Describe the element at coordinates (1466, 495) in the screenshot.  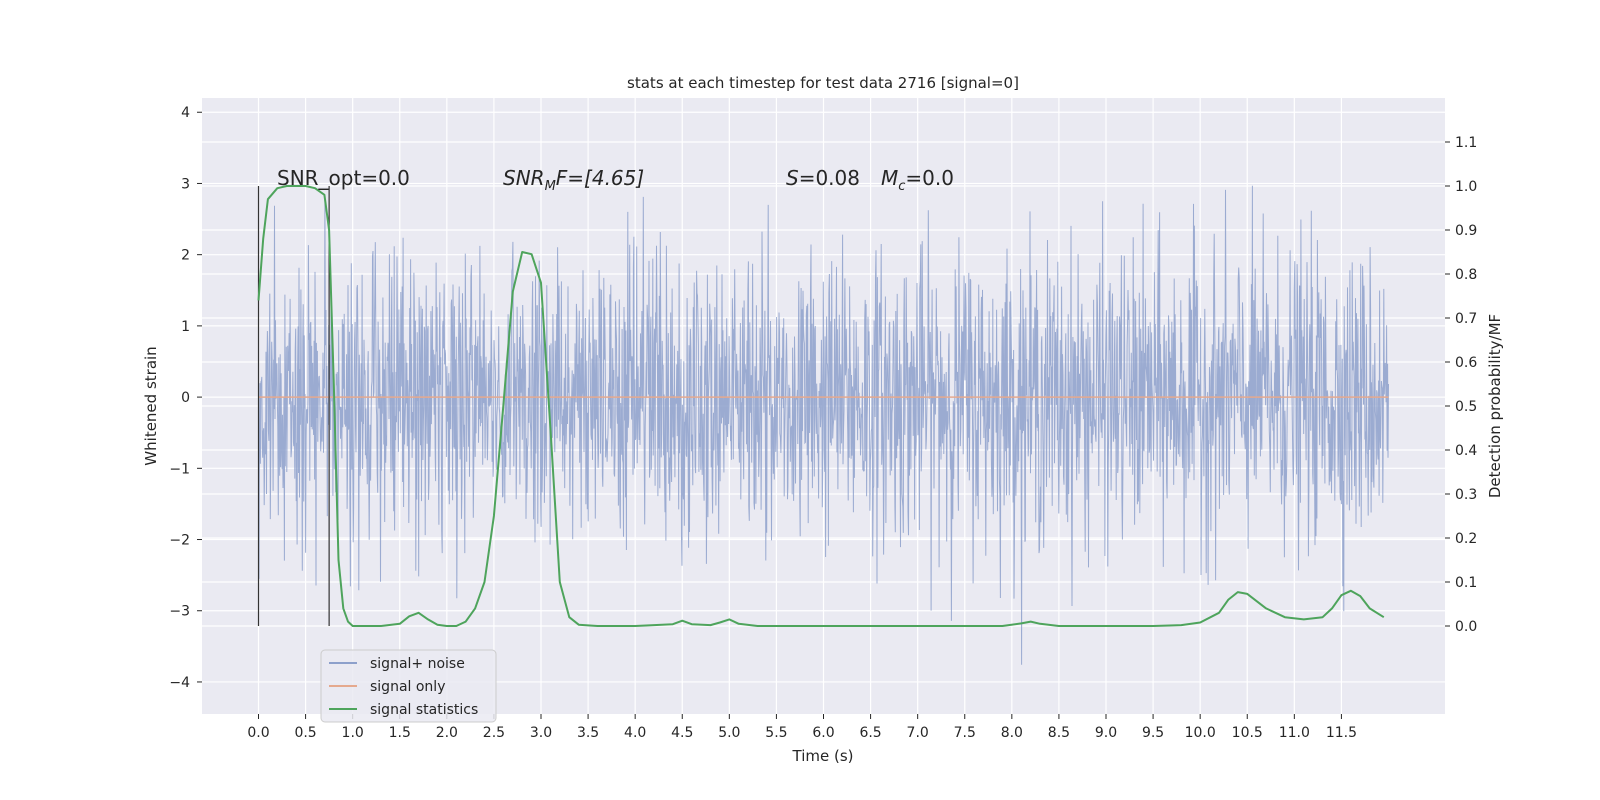
I see `y2-tick-label: 0.3` at that location.